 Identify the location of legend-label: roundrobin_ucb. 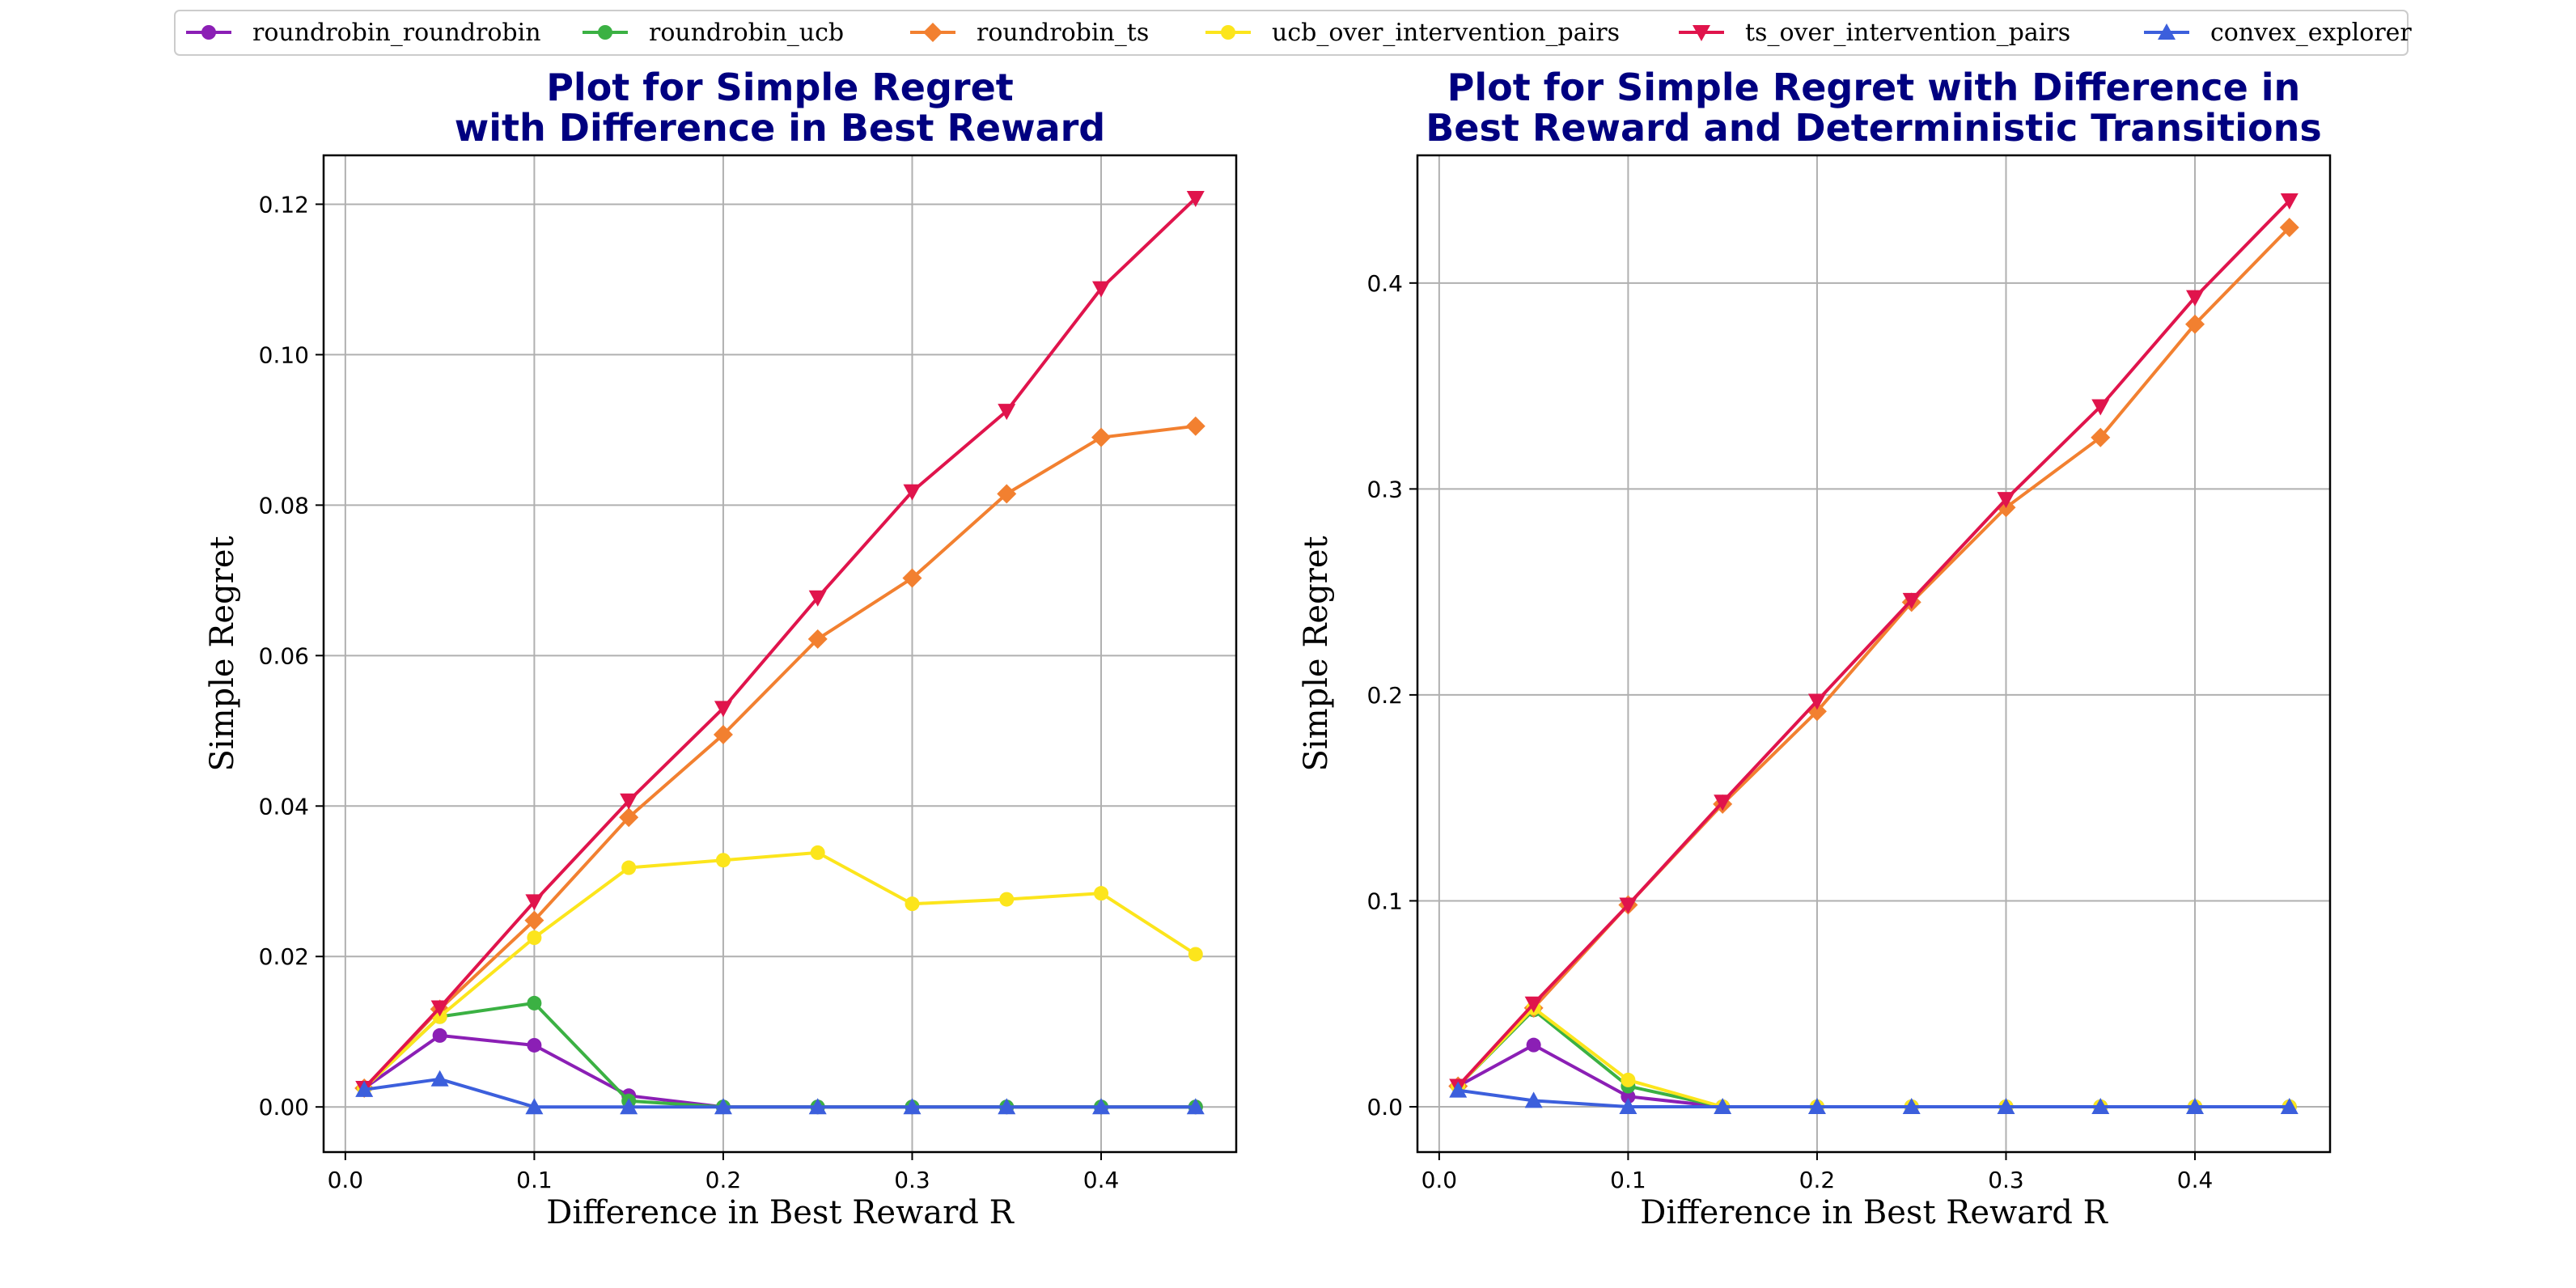
(746, 33).